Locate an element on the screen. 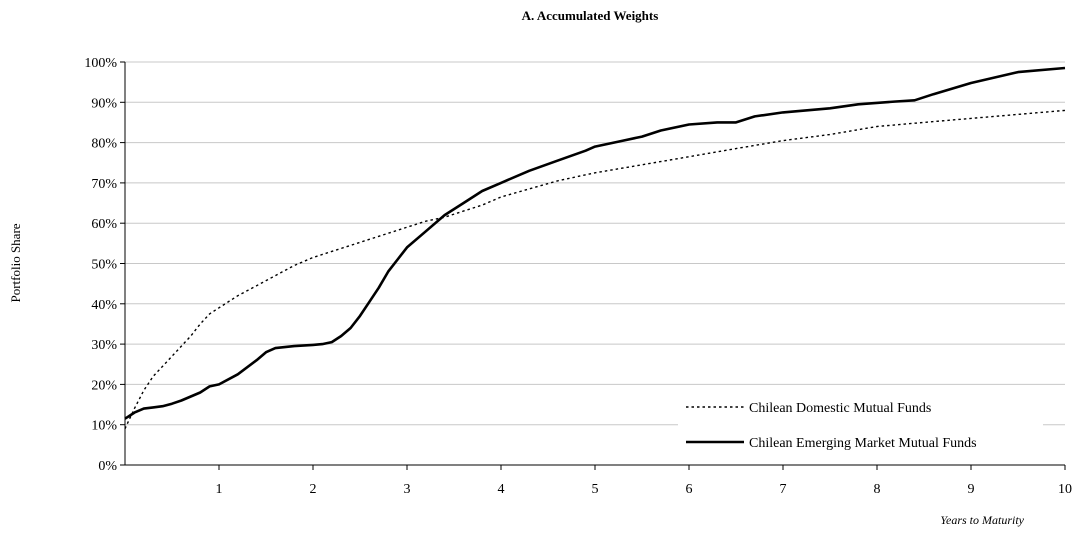 This screenshot has height=535, width=1075. y-axis-ticks: 0% 10% 20% 30% 40% 50% 60% 70% 80% 90% 100% is located at coordinates (104, 265).